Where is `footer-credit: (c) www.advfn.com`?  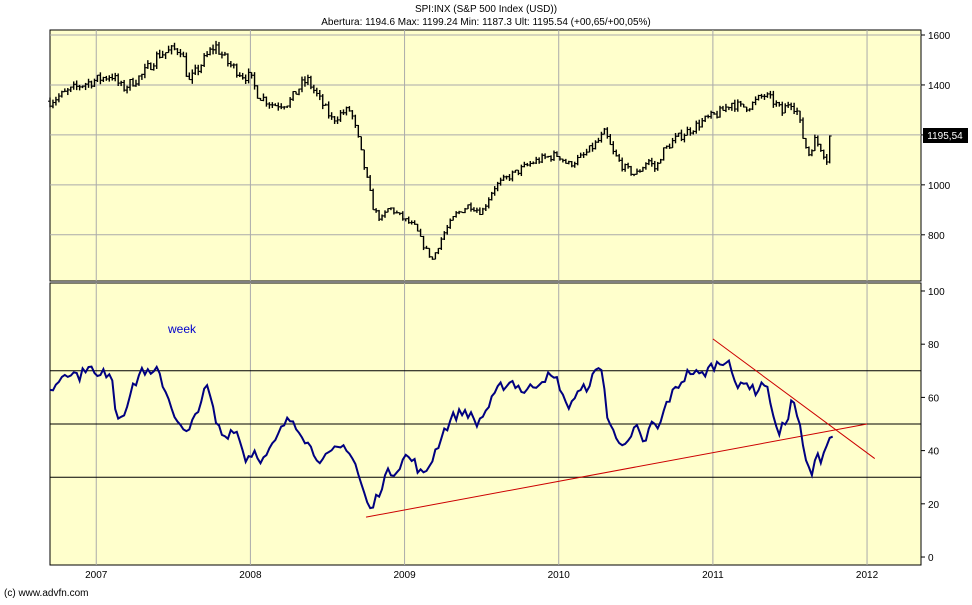 footer-credit: (c) www.advfn.com is located at coordinates (46, 593).